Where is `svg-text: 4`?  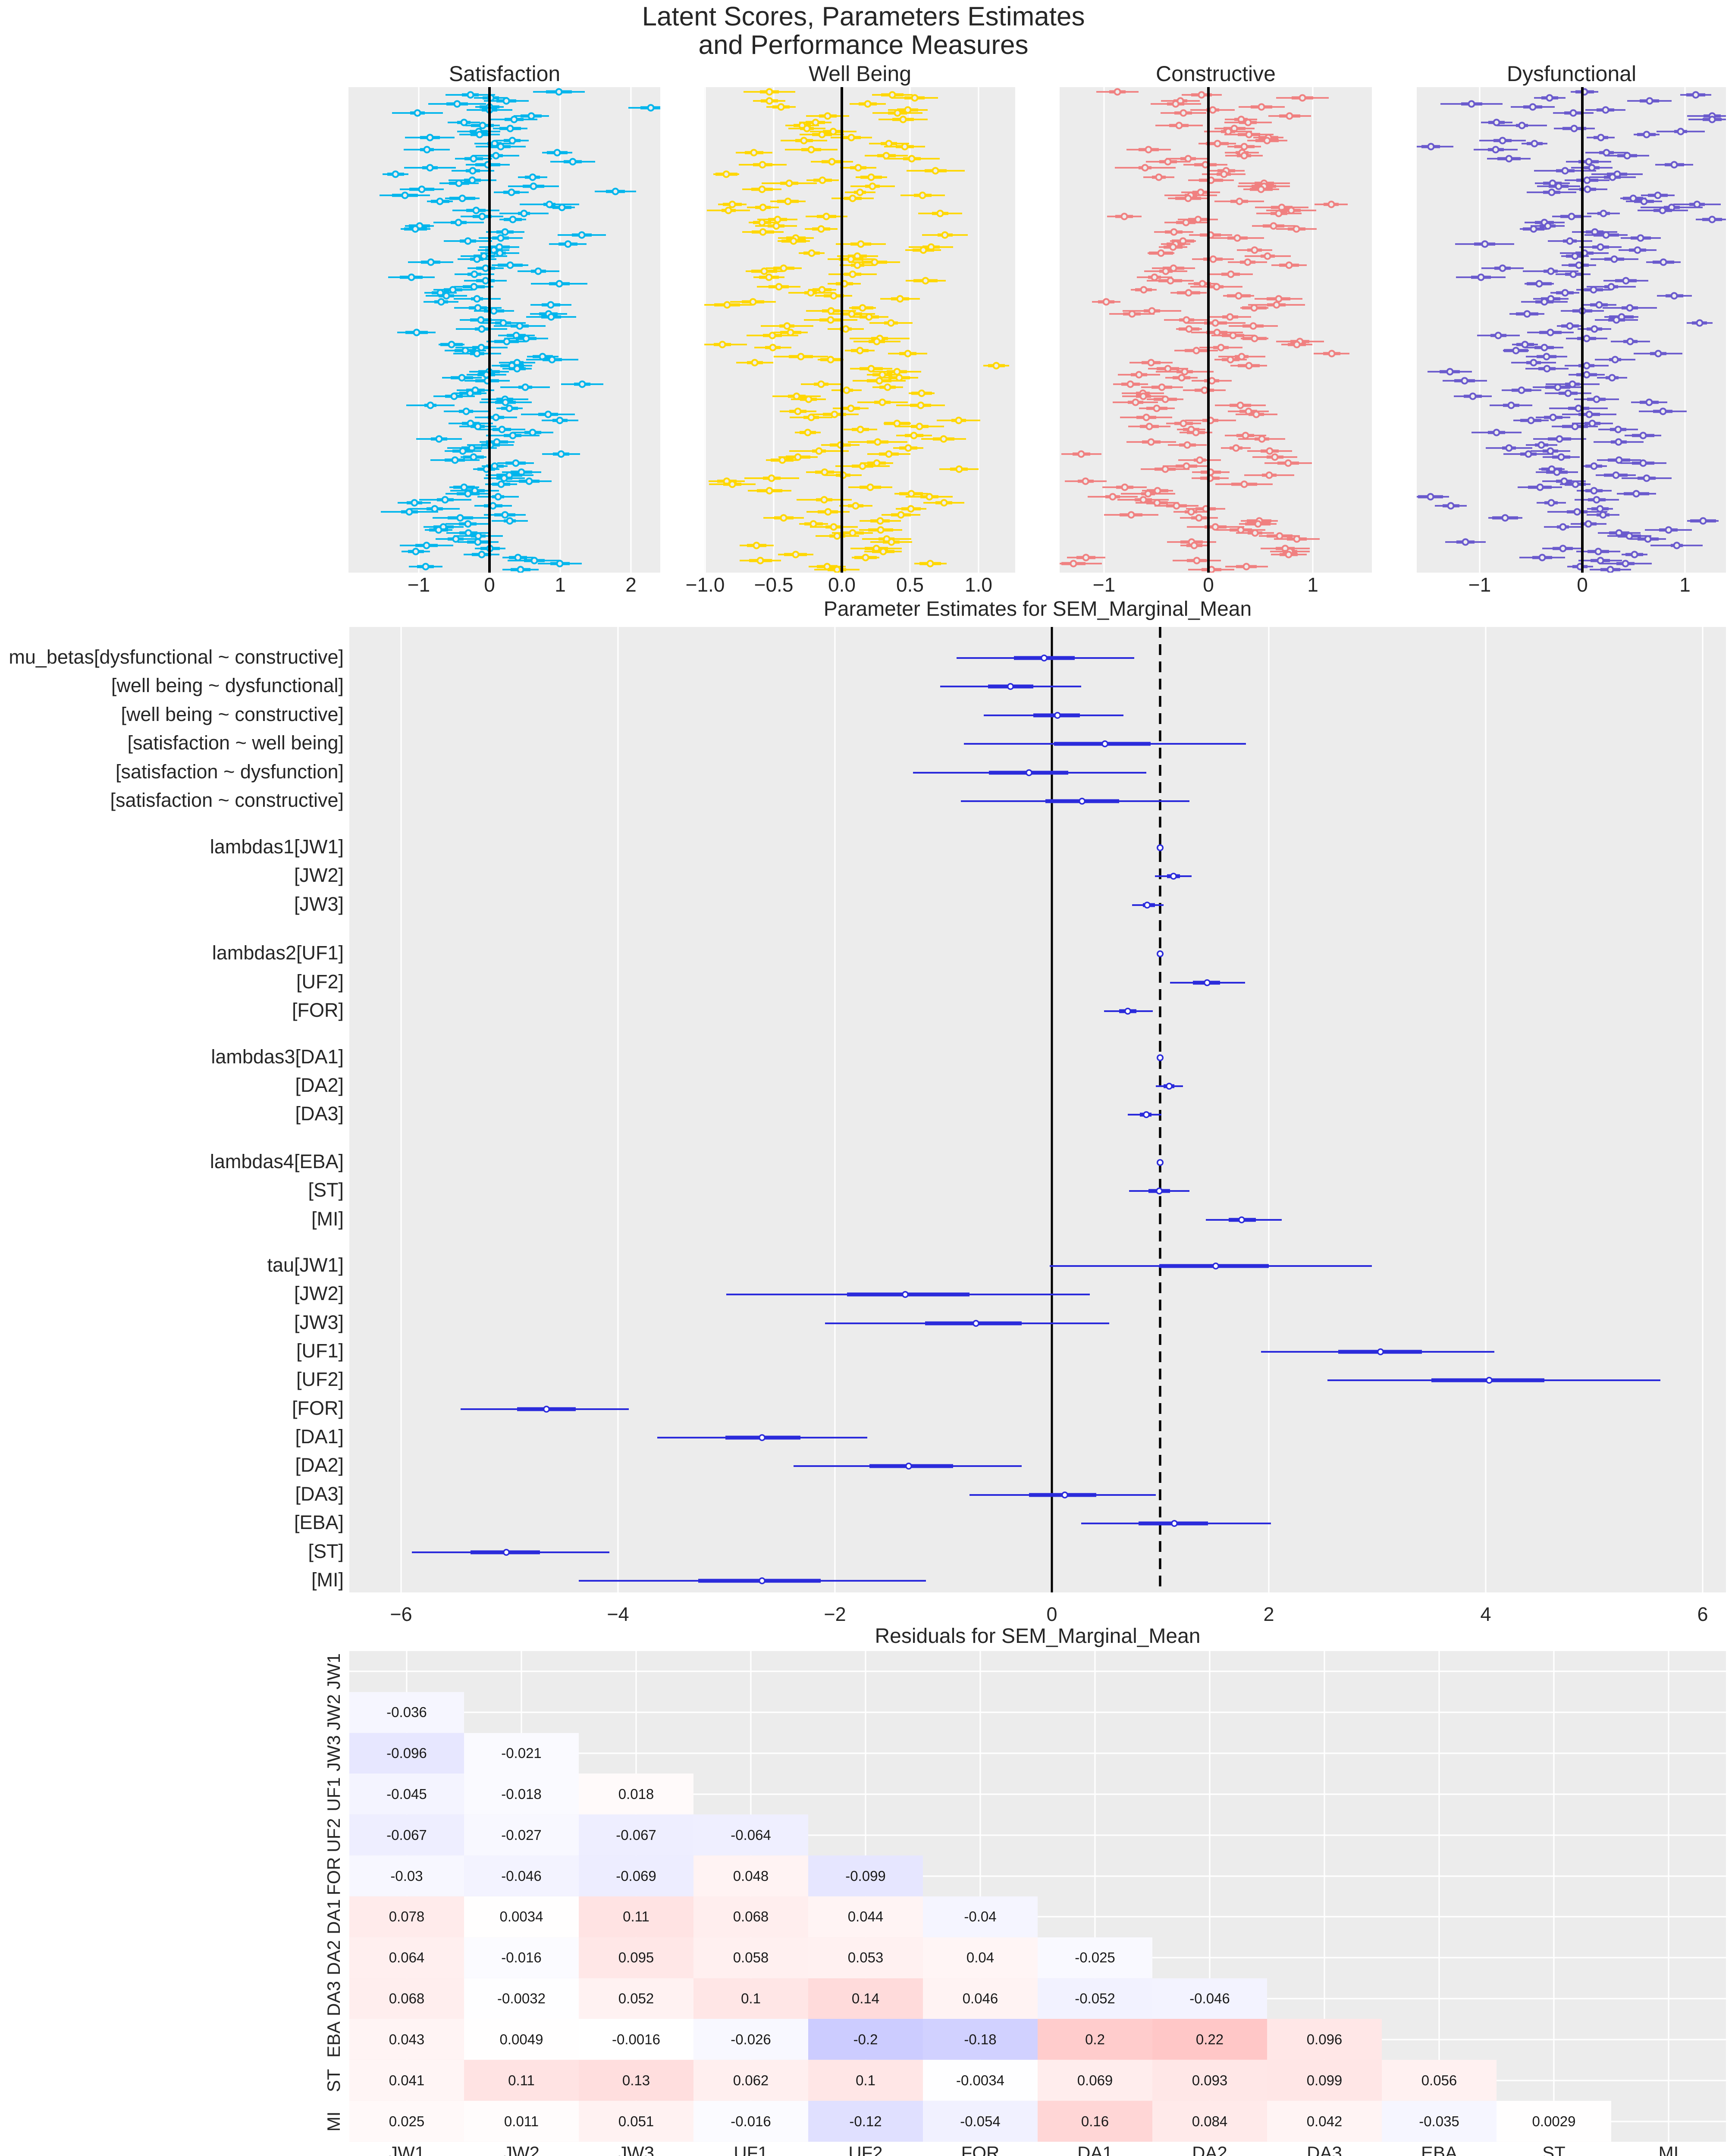
svg-text: 4 is located at coordinates (1485, 1614).